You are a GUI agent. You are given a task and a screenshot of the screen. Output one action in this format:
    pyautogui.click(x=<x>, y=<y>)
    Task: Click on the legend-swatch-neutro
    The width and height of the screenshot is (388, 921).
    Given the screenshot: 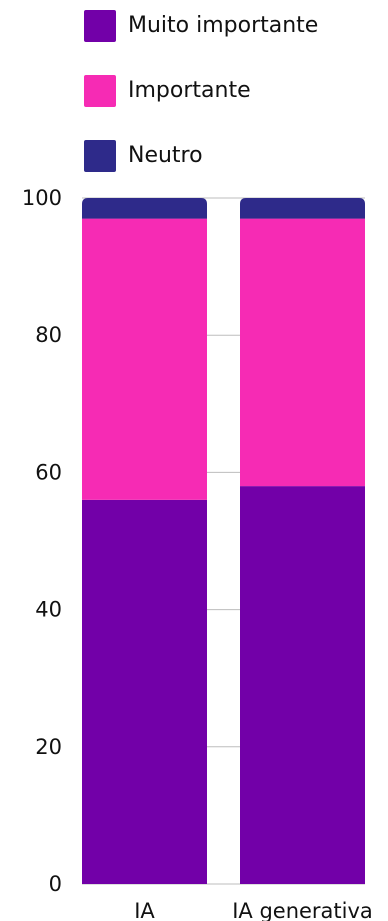 What is the action you would take?
    pyautogui.click(x=100, y=156)
    